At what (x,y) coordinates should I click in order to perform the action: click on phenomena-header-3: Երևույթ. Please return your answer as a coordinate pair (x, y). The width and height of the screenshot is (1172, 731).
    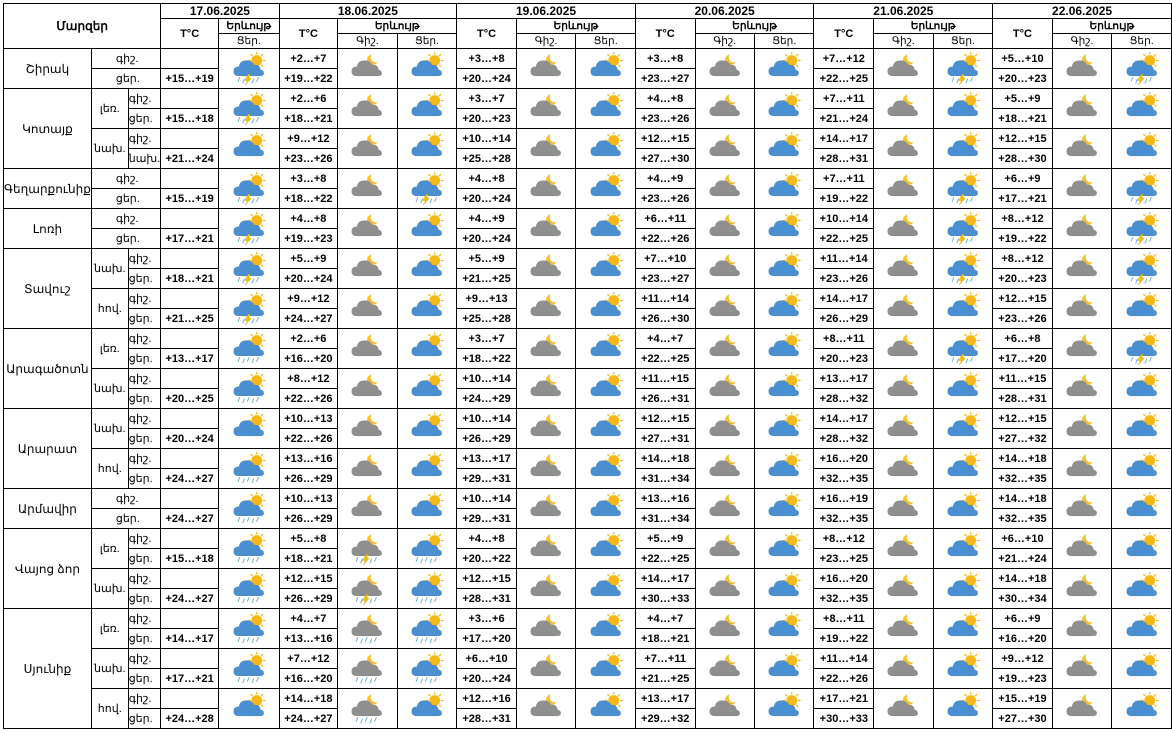
    Looking at the image, I should click on (575, 26).